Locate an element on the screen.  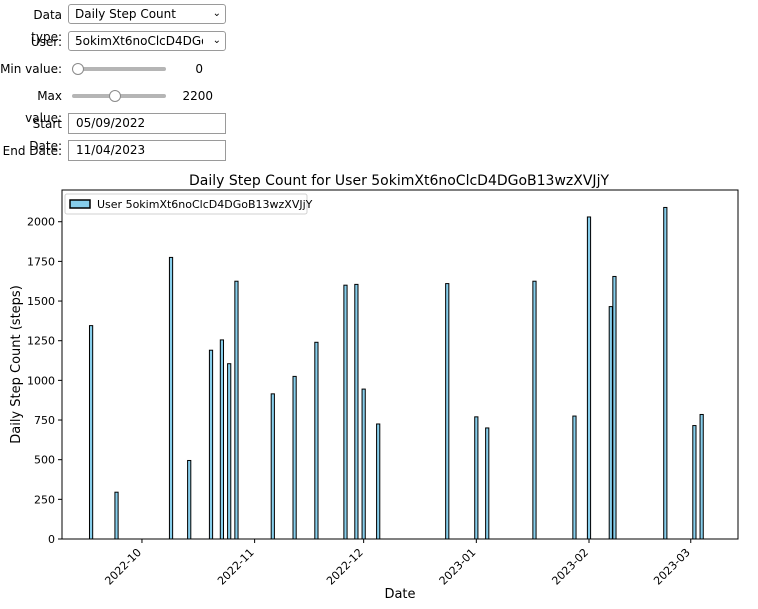
max-value-slider-thumb is located at coordinates (114, 96).